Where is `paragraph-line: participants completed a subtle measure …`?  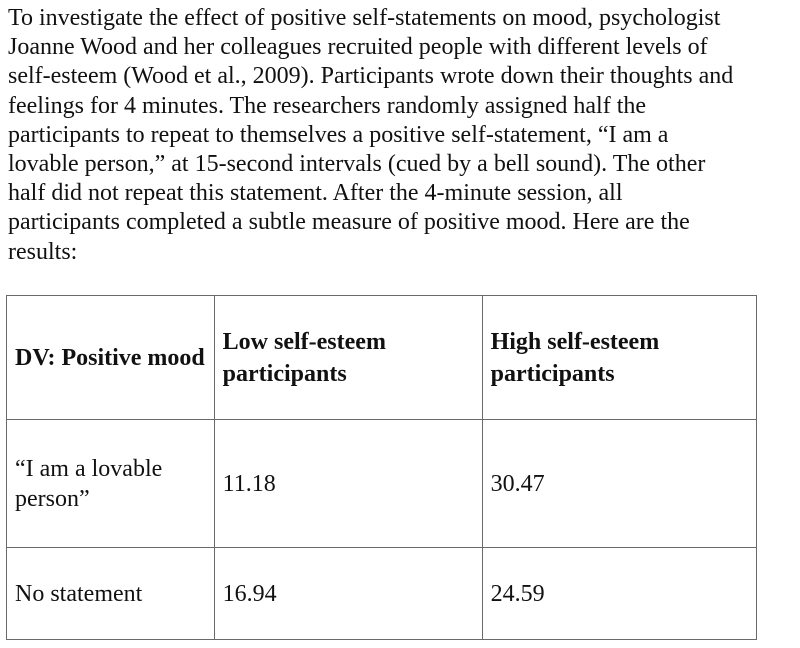 paragraph-line: participants completed a subtle measure … is located at coordinates (349, 222).